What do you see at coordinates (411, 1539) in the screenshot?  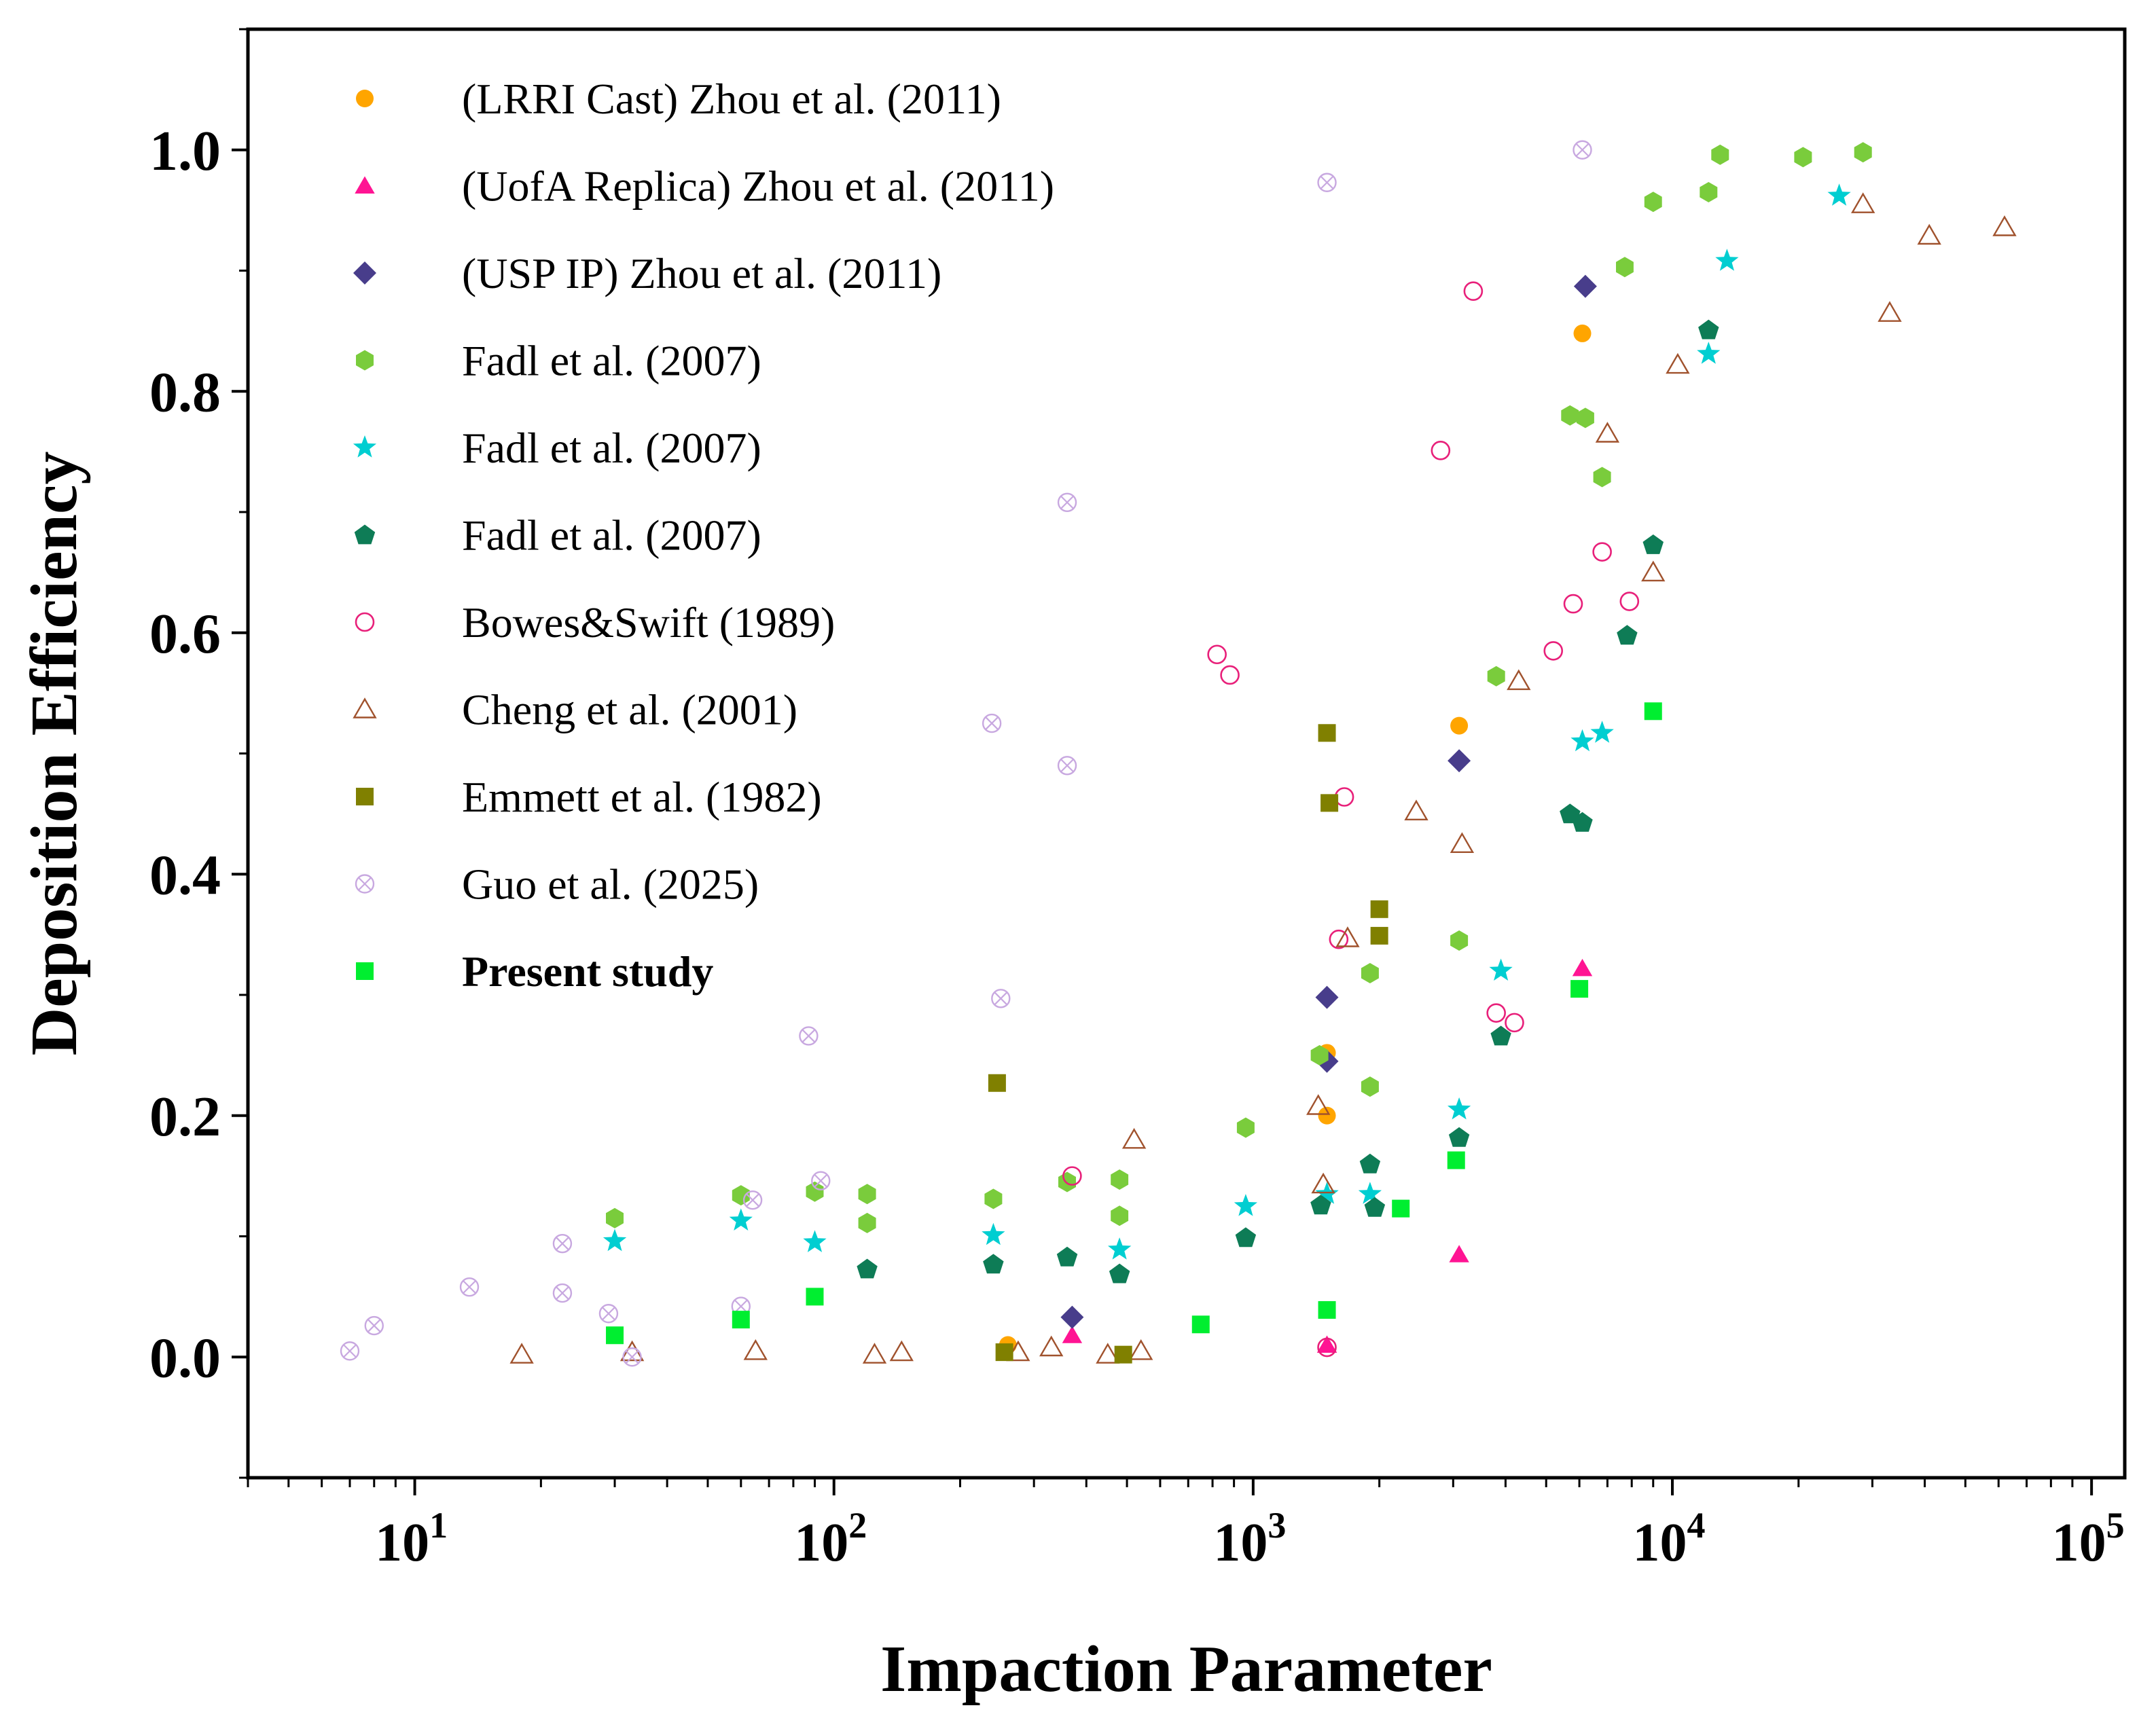 I see `x-tick-label: 10¹` at bounding box center [411, 1539].